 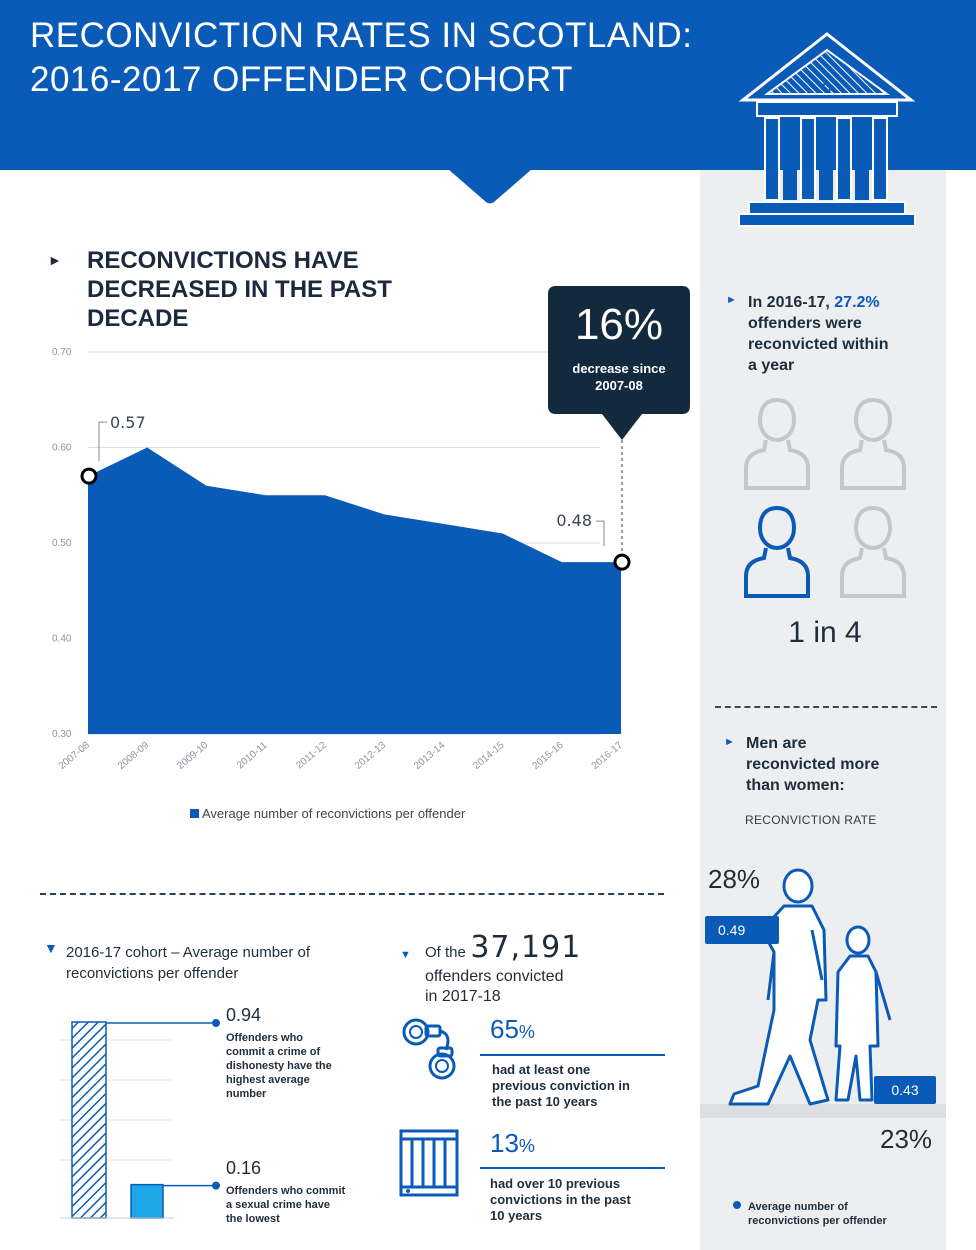 I want to click on stat-line-2: offenders were, so click(x=805, y=323).